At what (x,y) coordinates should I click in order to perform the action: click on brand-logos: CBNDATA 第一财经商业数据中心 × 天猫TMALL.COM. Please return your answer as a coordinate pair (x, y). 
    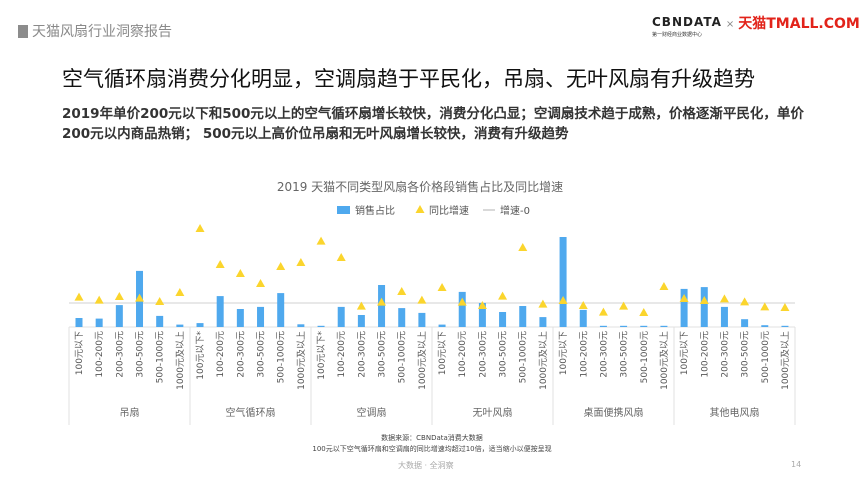
    Looking at the image, I should click on (756, 29).